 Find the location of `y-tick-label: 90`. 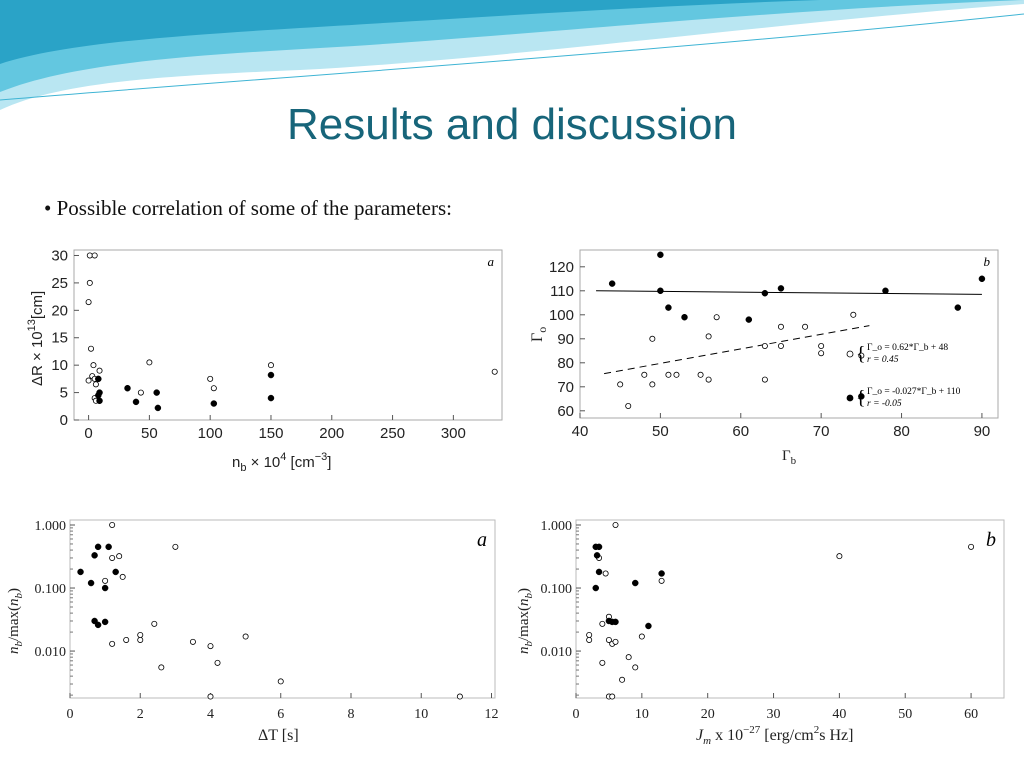

y-tick-label: 90 is located at coordinates (565, 339).